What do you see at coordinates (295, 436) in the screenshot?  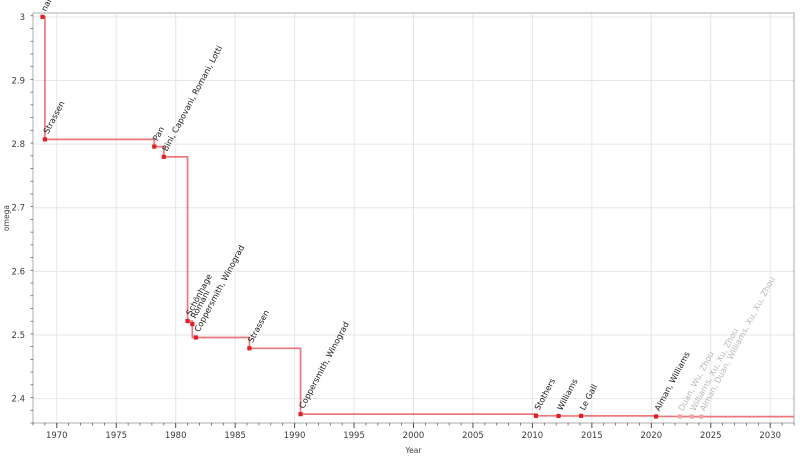 I see `x-axis-tick-label: 1990` at bounding box center [295, 436].